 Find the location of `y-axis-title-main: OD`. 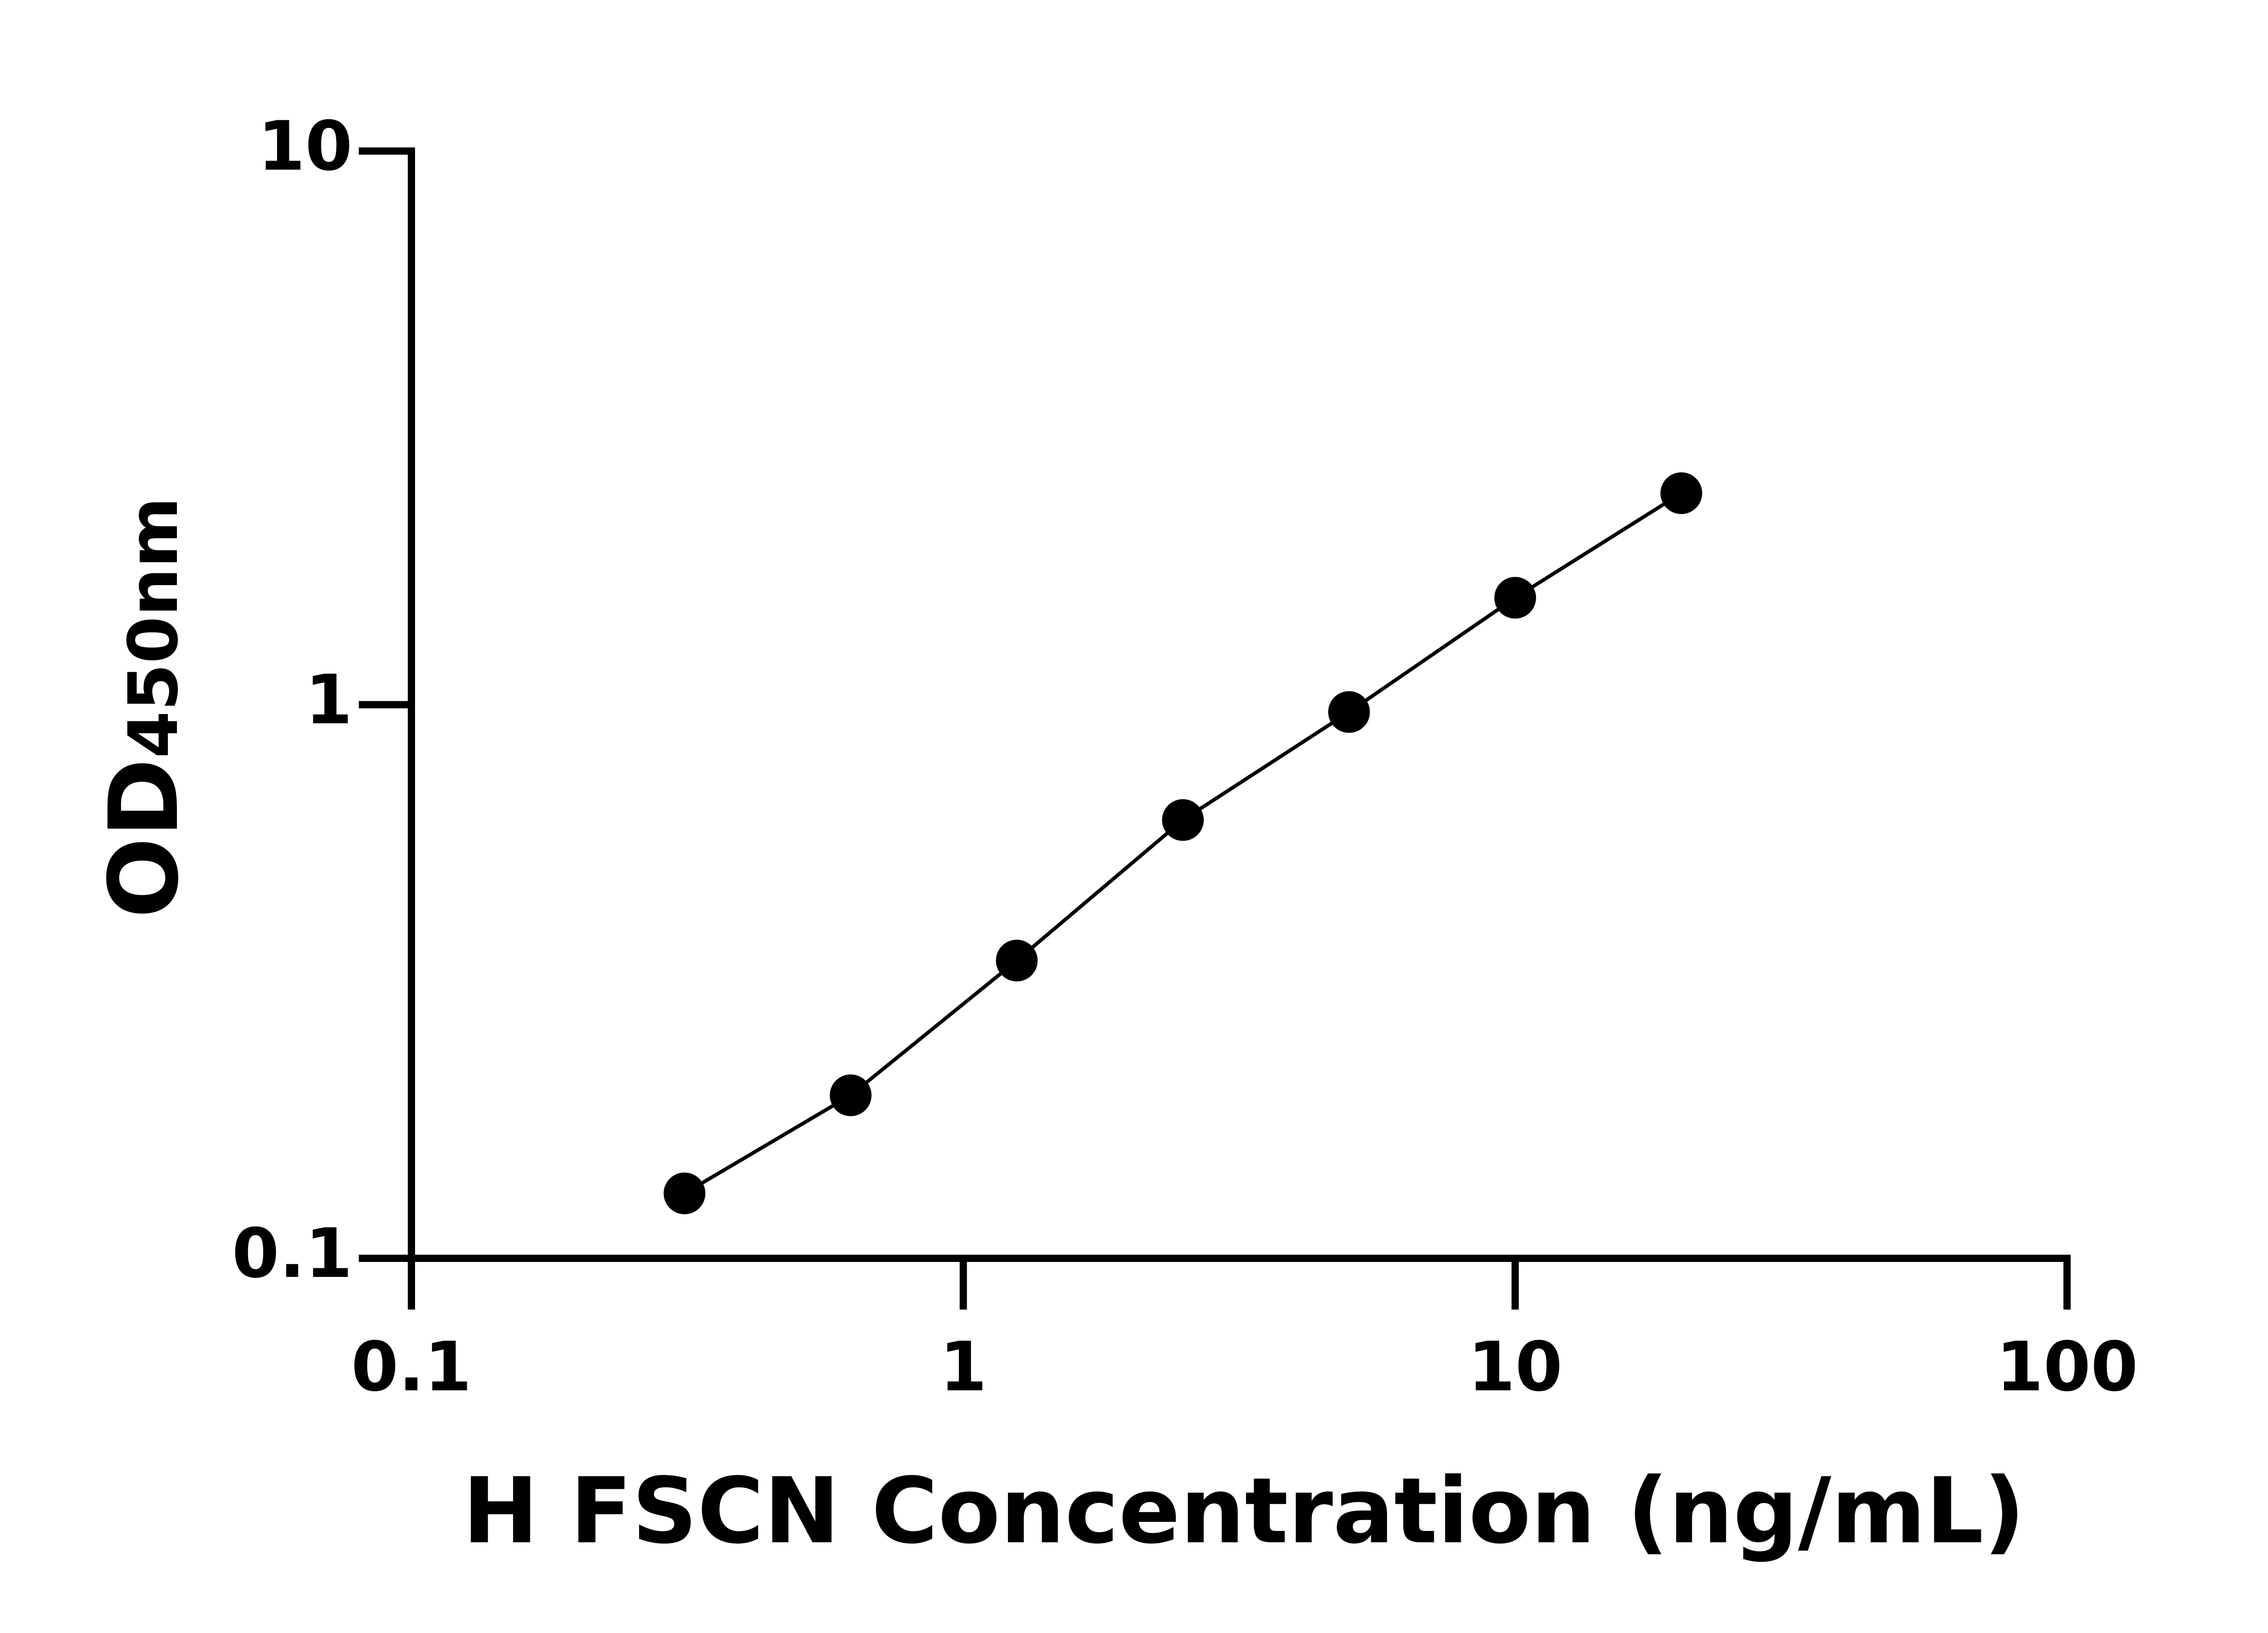

y-axis-title-main: OD is located at coordinates (144, 838).